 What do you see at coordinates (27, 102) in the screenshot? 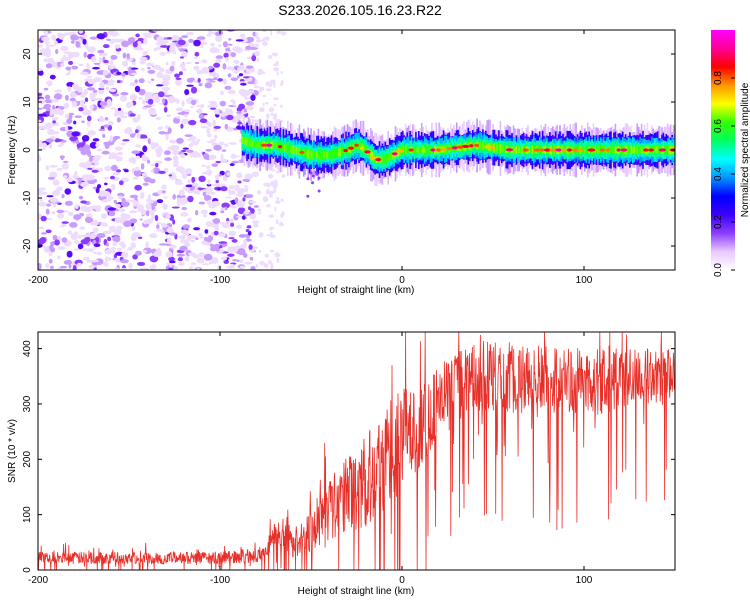
I see `y-tick-label: 10` at bounding box center [27, 102].